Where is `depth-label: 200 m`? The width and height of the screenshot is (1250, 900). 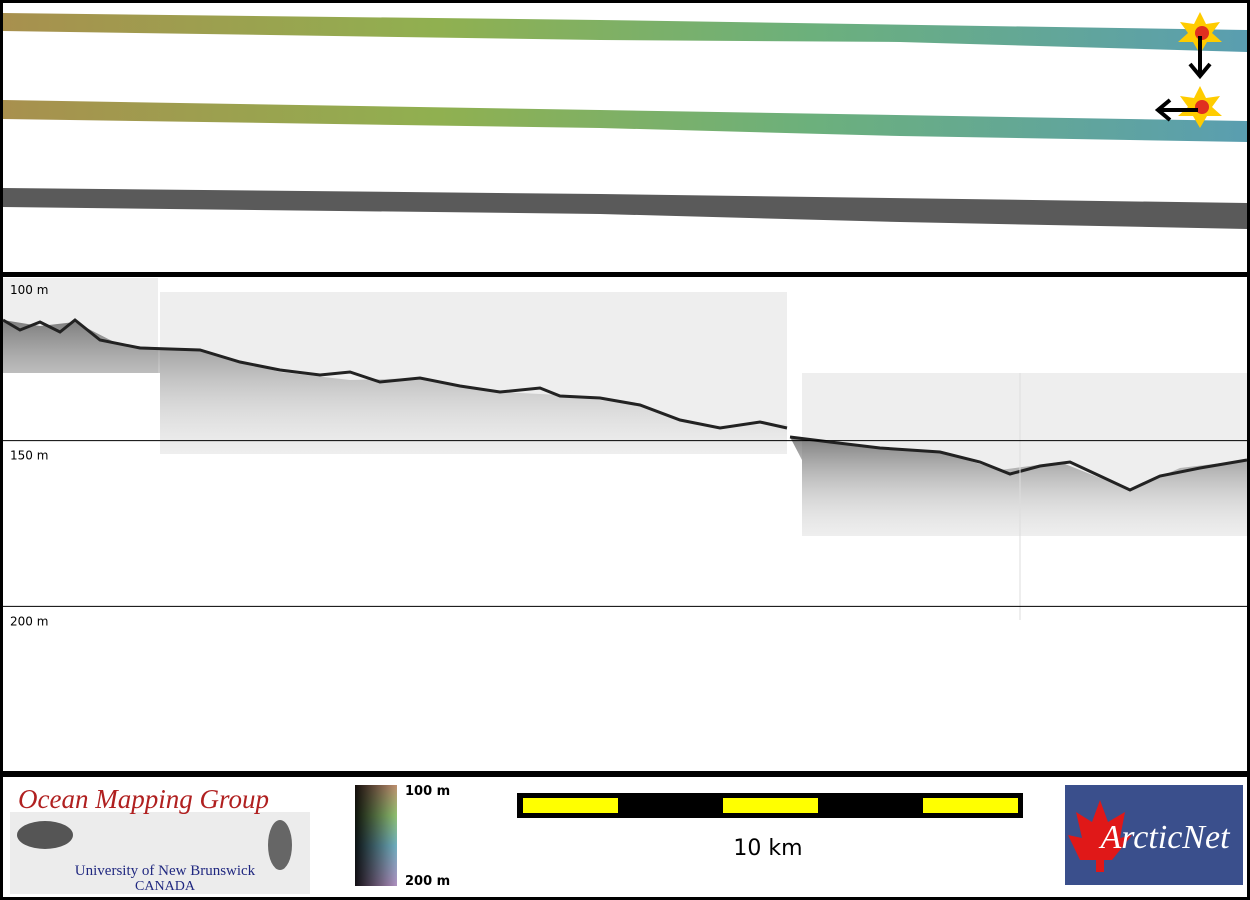
depth-label: 200 m is located at coordinates (29, 621).